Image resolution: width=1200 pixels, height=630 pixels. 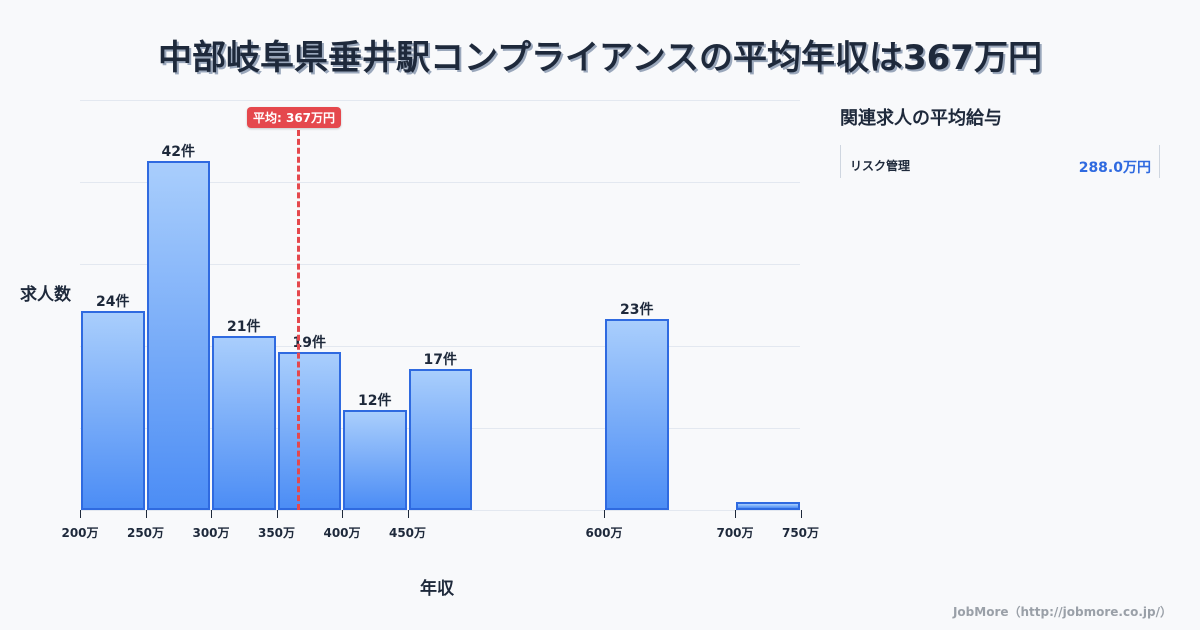 What do you see at coordinates (342, 533) in the screenshot?
I see `x-tick-label: 400万` at bounding box center [342, 533].